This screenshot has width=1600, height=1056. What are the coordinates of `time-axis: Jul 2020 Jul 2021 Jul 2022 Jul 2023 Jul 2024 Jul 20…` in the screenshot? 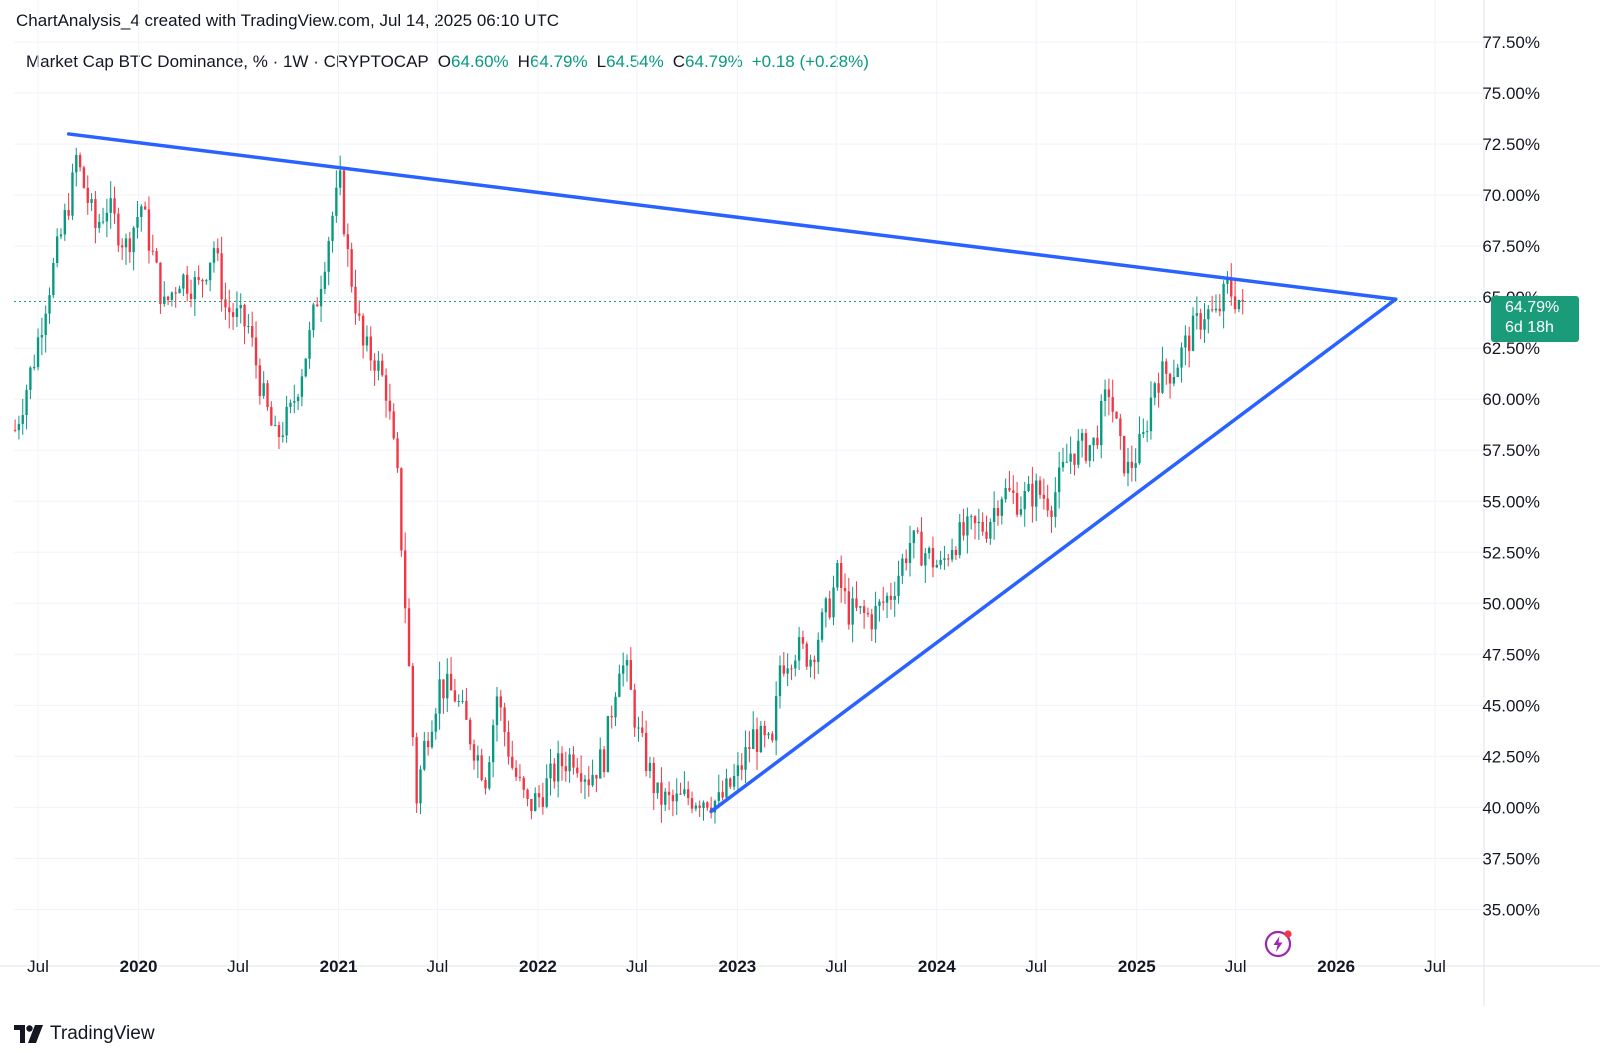 It's located at (736, 966).